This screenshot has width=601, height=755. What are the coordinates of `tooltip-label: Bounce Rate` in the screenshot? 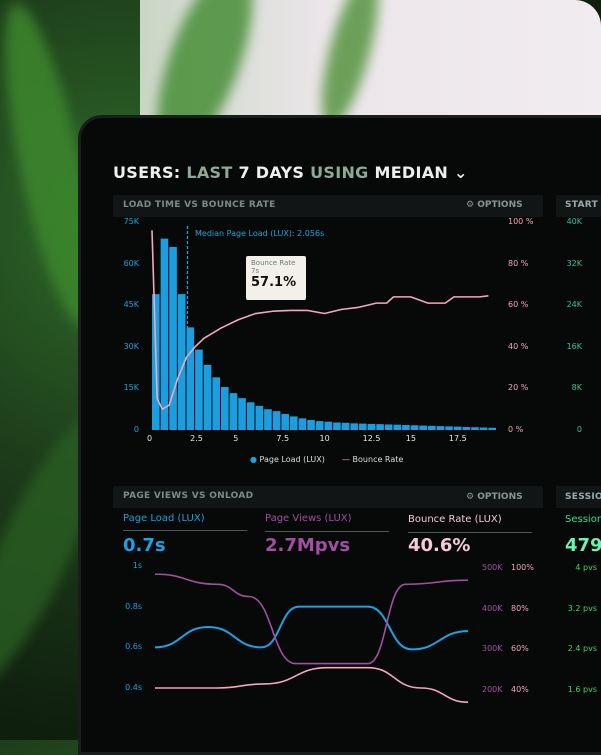 It's located at (273, 263).